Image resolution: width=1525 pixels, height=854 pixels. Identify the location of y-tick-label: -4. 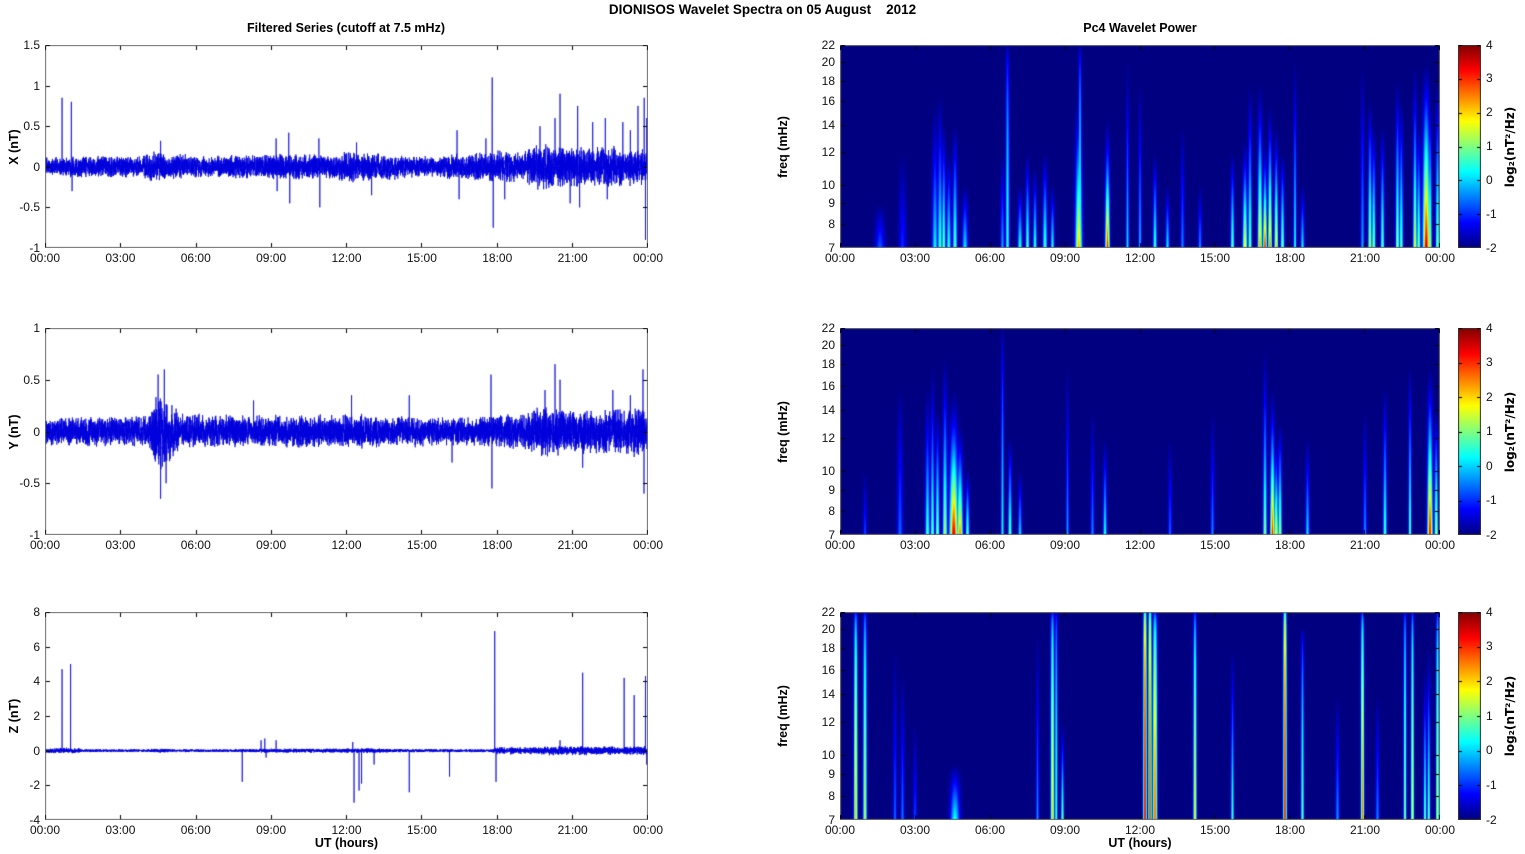
(34, 820).